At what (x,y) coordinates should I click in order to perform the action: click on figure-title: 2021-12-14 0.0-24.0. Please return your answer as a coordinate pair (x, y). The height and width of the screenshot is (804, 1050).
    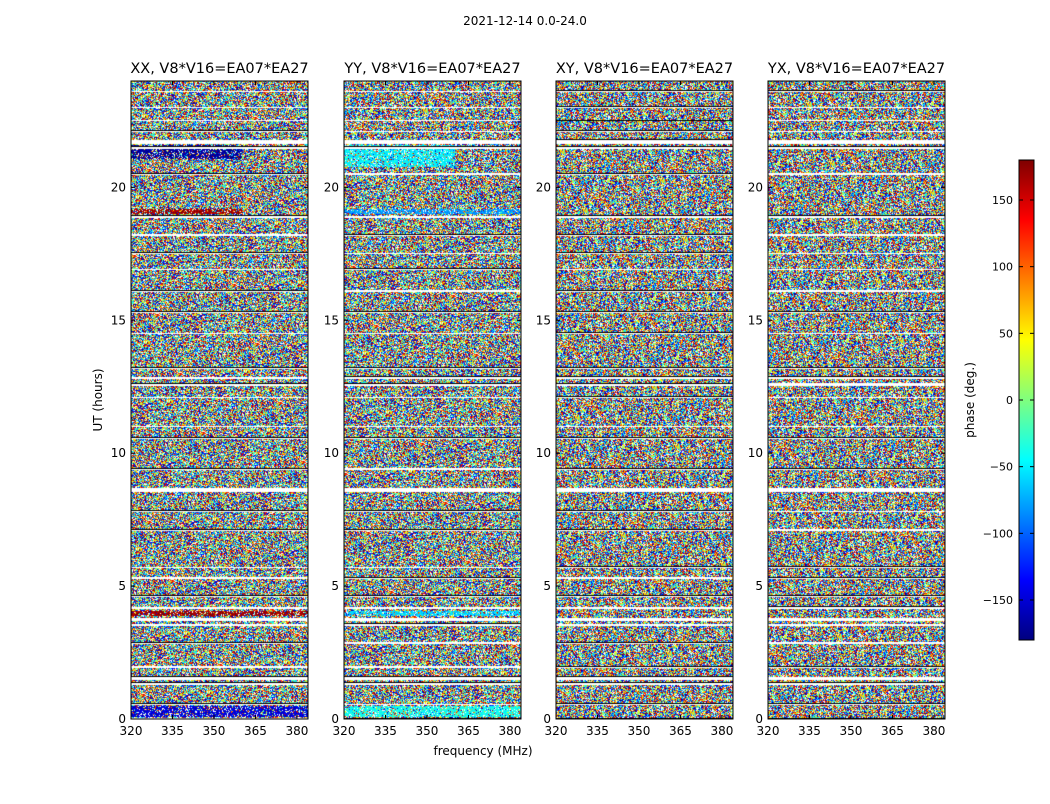
    Looking at the image, I should click on (525, 21).